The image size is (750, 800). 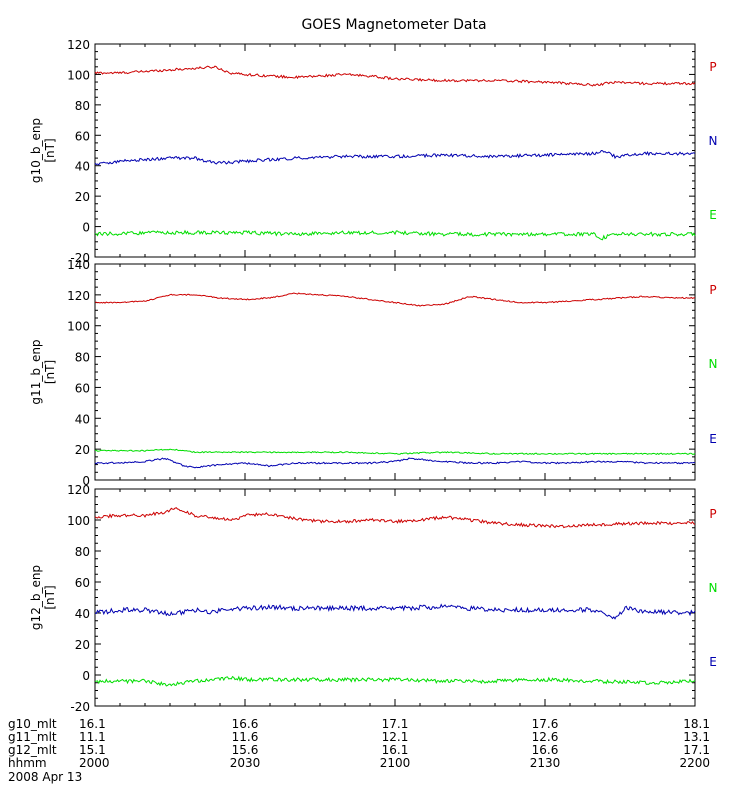 I want to click on x-row-label: g10_mlt, so click(x=32, y=724).